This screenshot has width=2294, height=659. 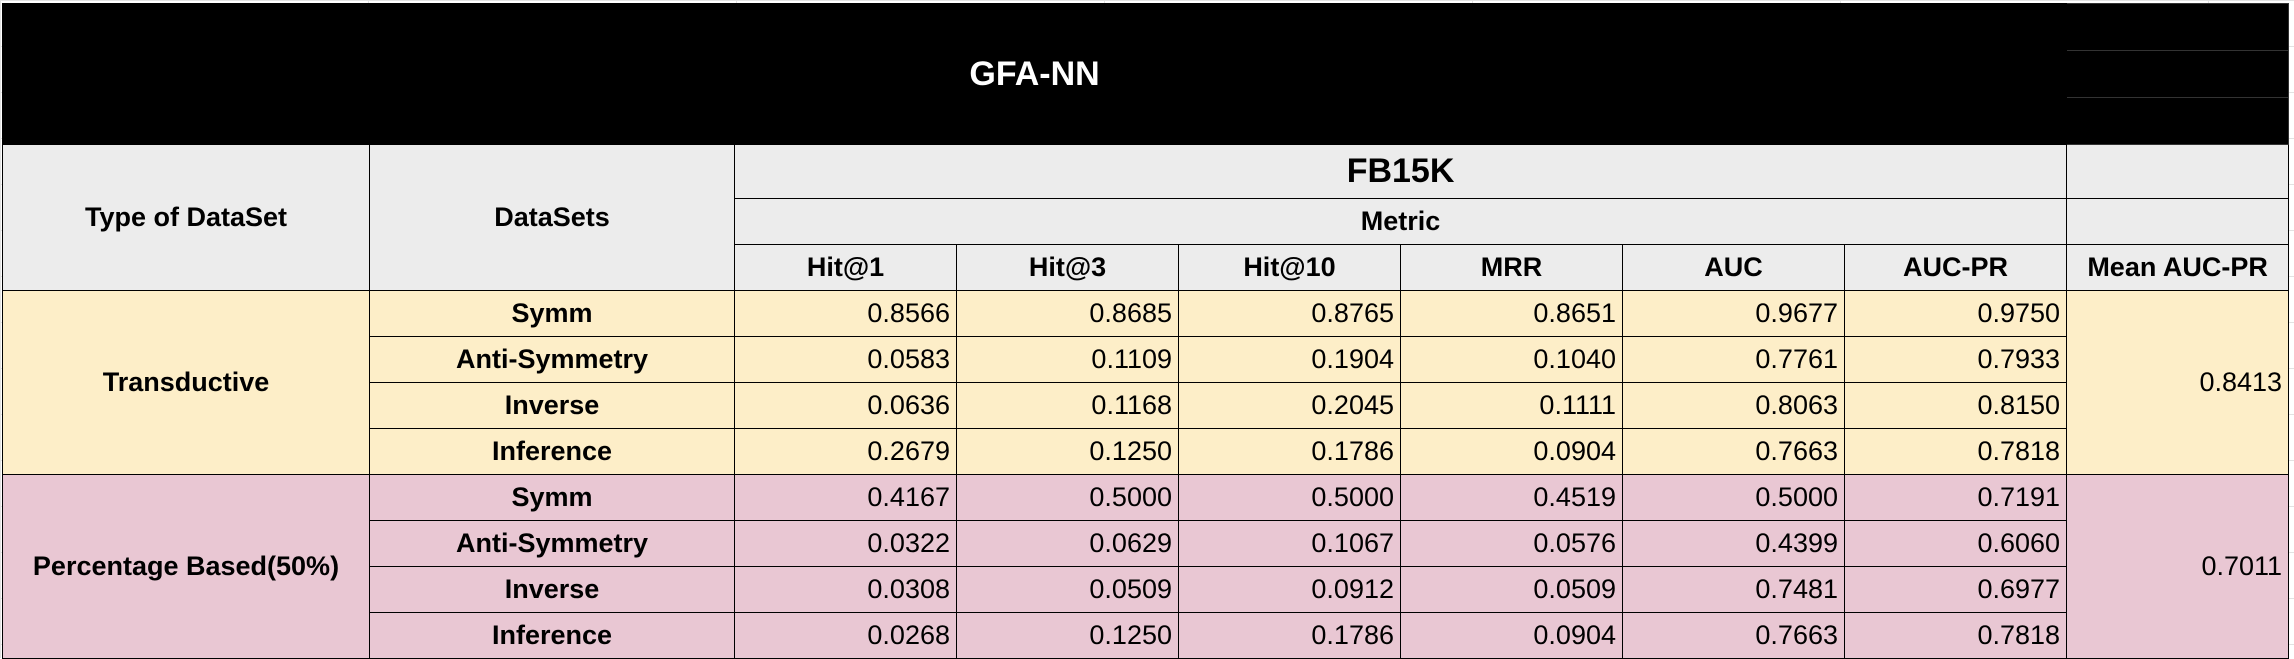 What do you see at coordinates (1289, 359) in the screenshot?
I see `value-cell-hit10: 0.1904` at bounding box center [1289, 359].